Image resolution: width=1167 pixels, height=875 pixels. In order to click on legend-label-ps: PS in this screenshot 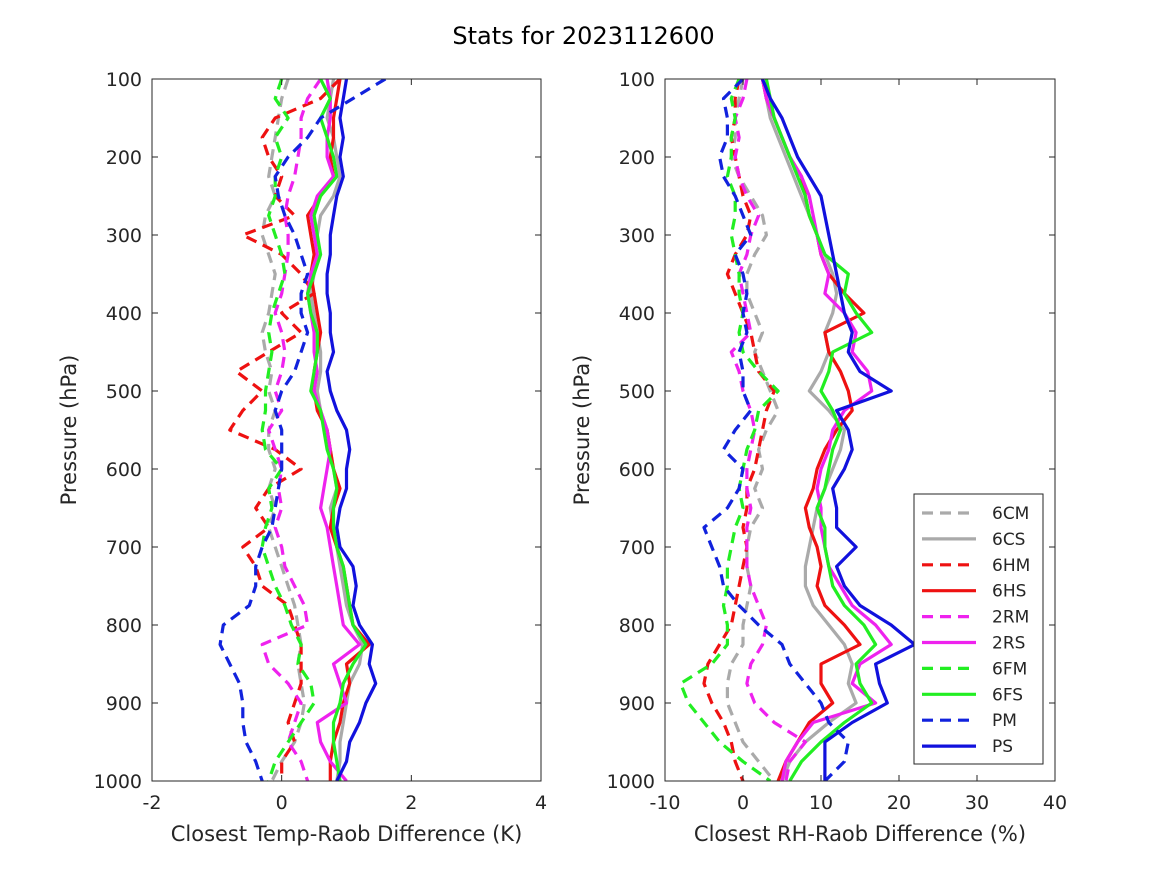, I will do `click(1002, 747)`.